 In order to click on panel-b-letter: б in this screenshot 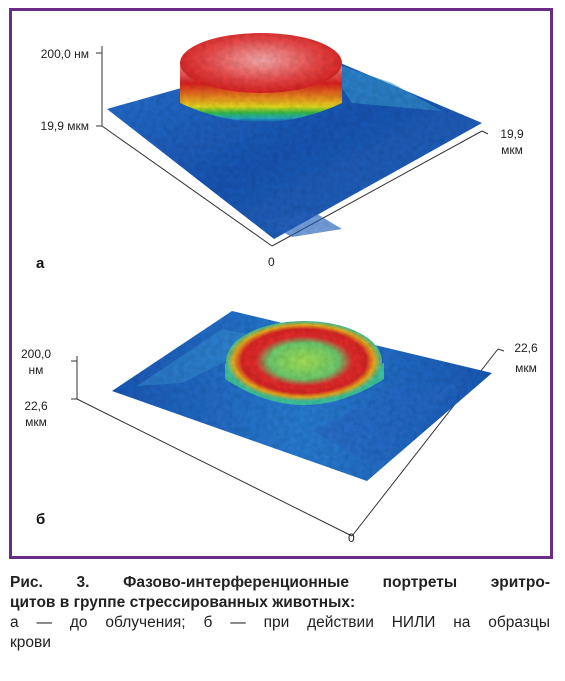, I will do `click(41, 519)`.